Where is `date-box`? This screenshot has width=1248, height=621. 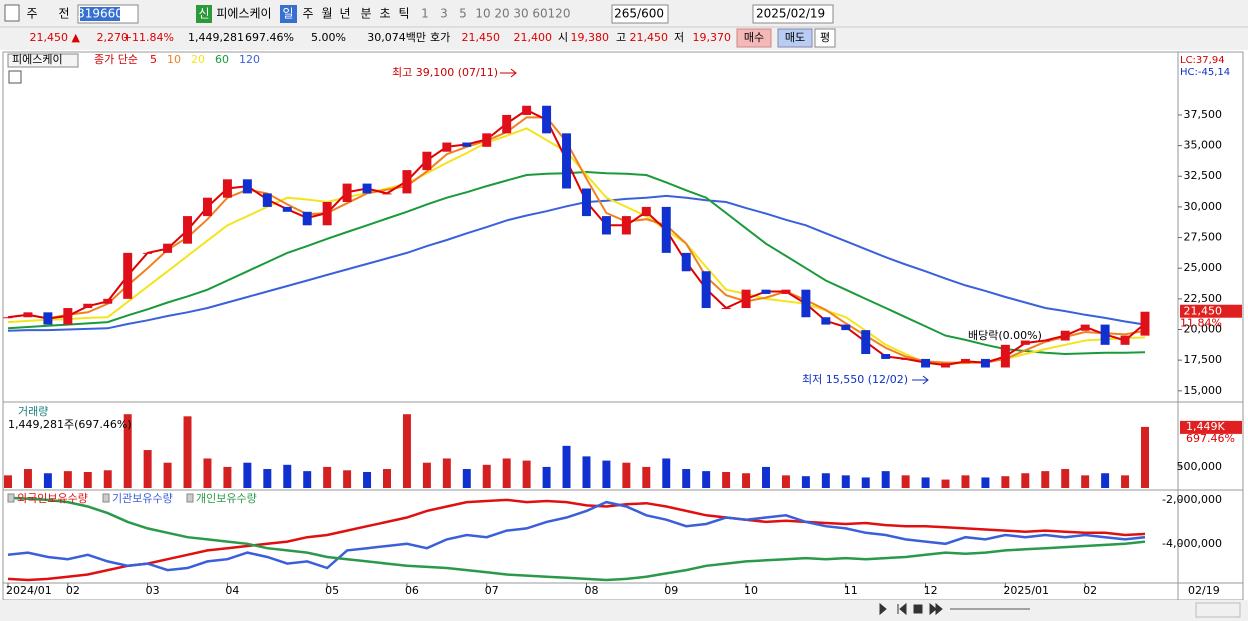 date-box is located at coordinates (793, 14).